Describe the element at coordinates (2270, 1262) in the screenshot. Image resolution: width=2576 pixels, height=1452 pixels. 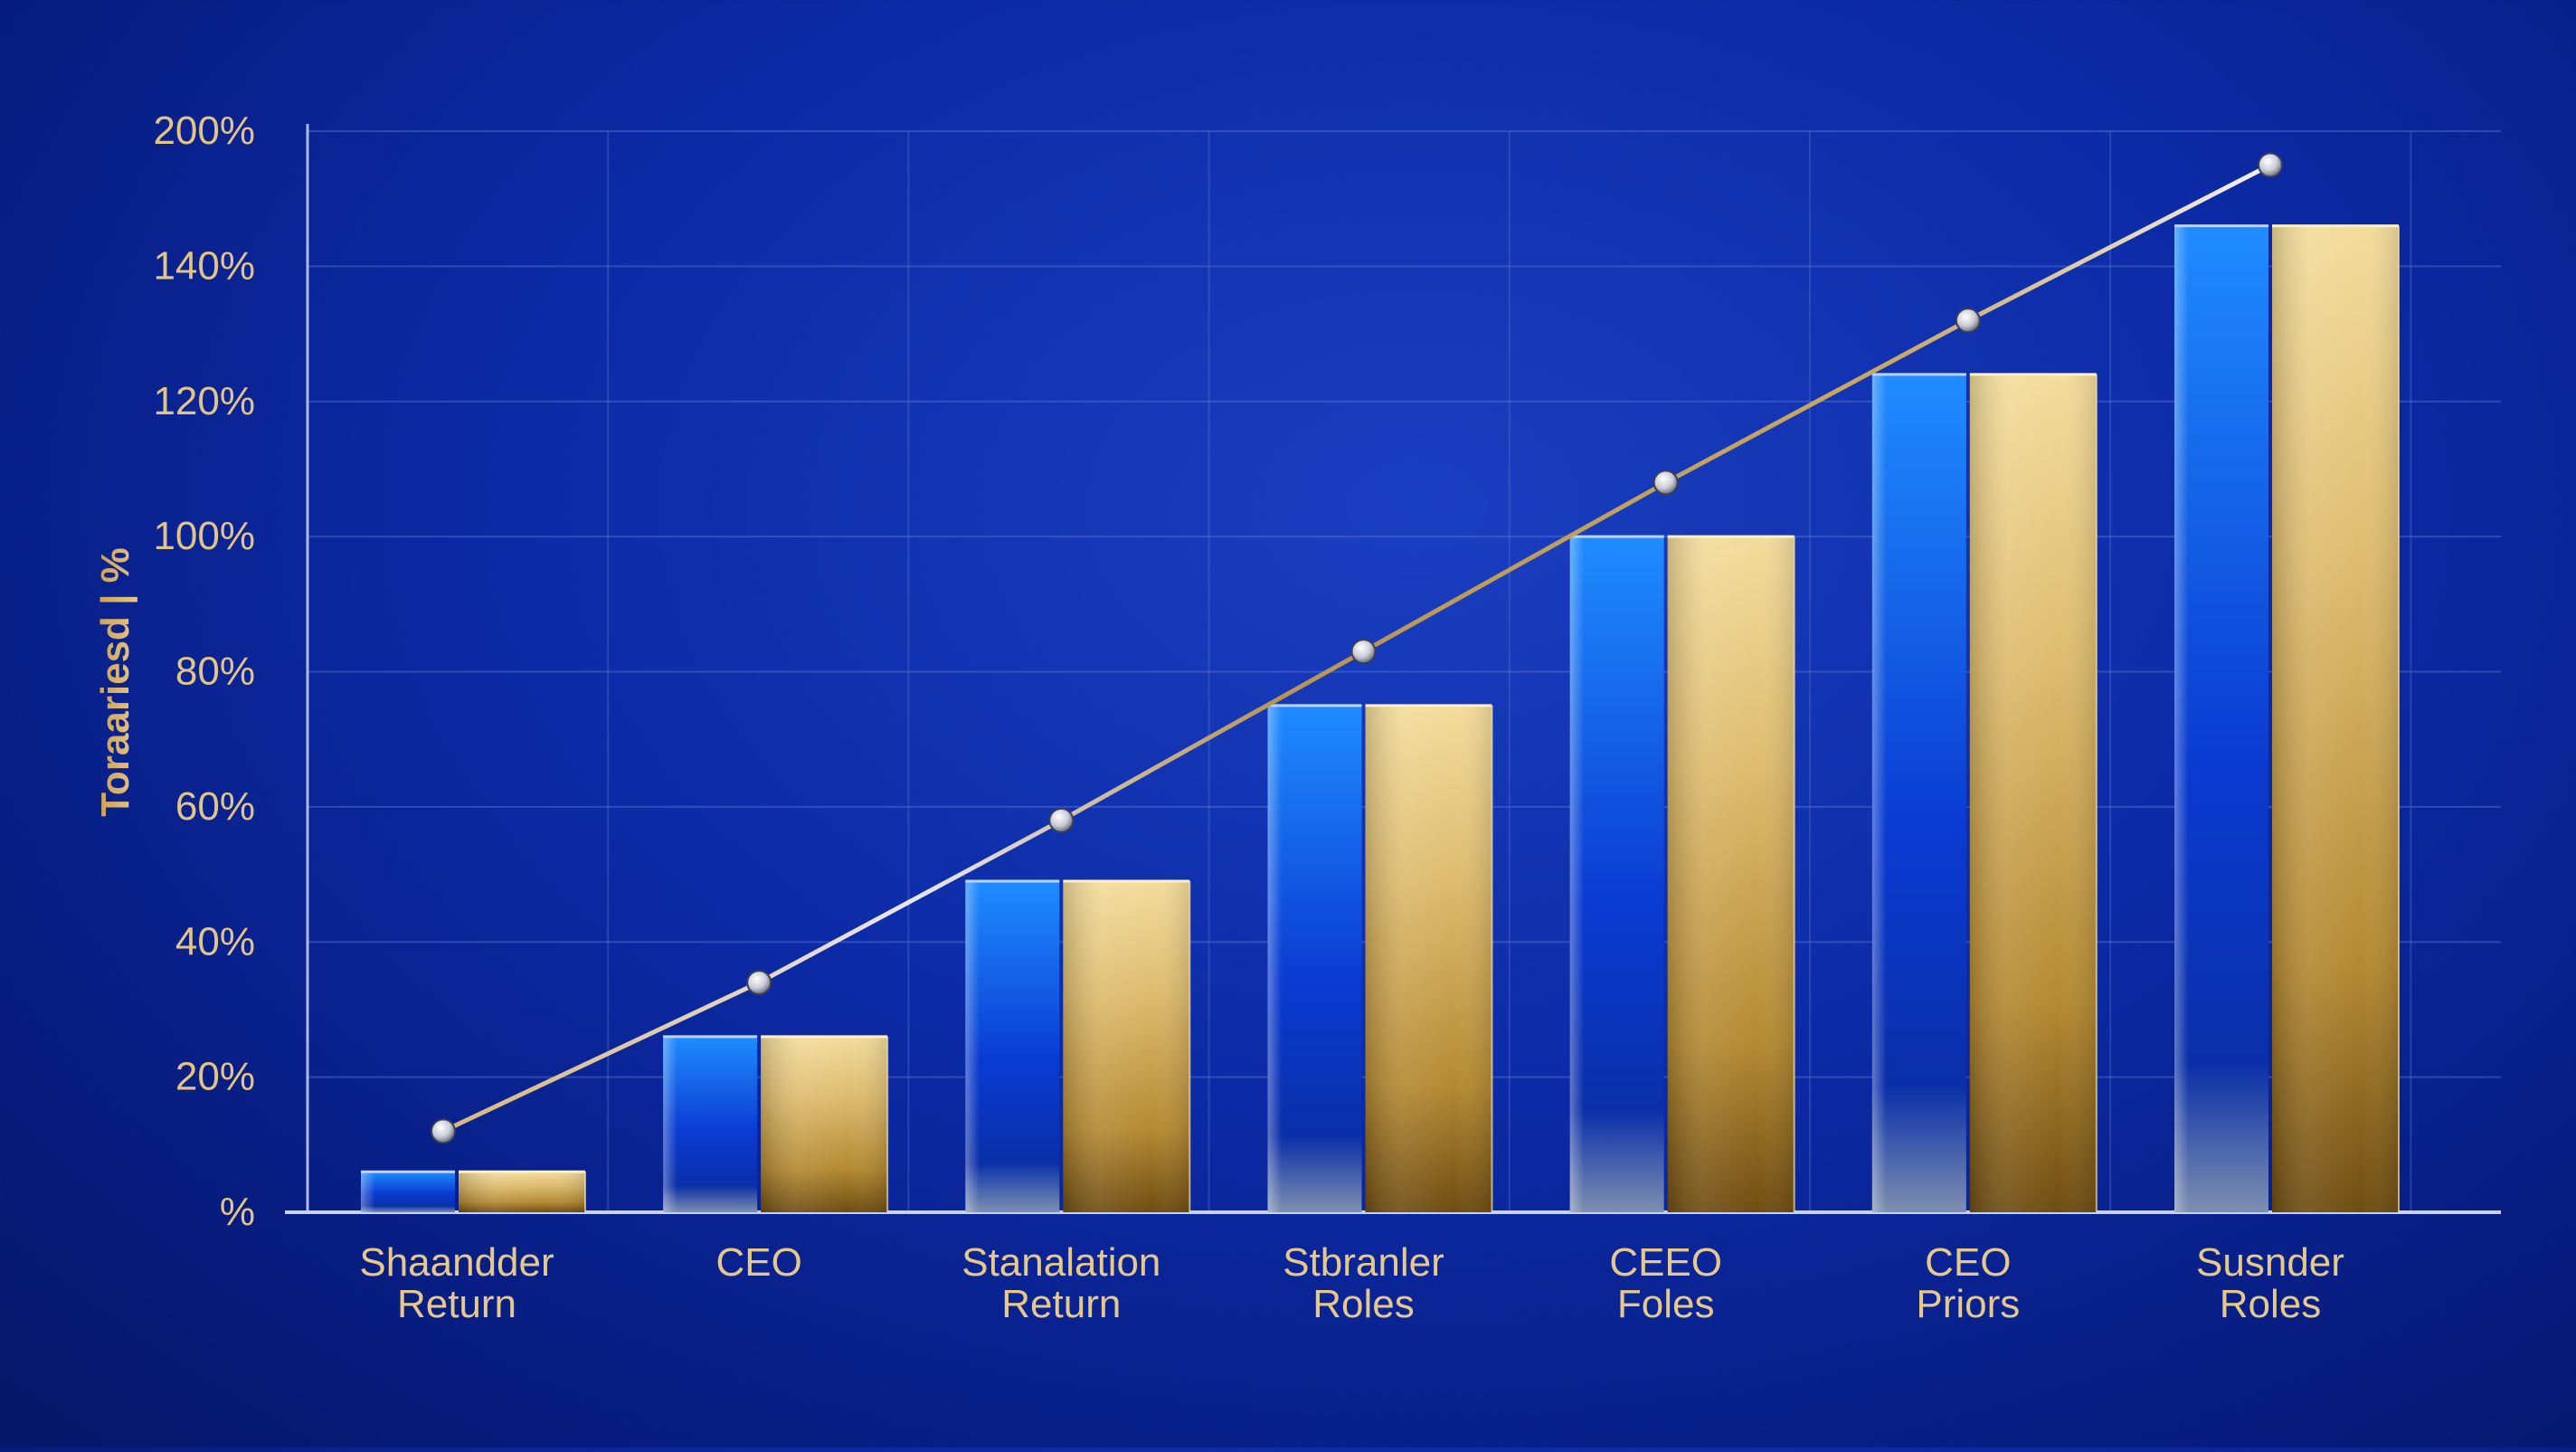
I see `x-tick-label: Susnder` at that location.